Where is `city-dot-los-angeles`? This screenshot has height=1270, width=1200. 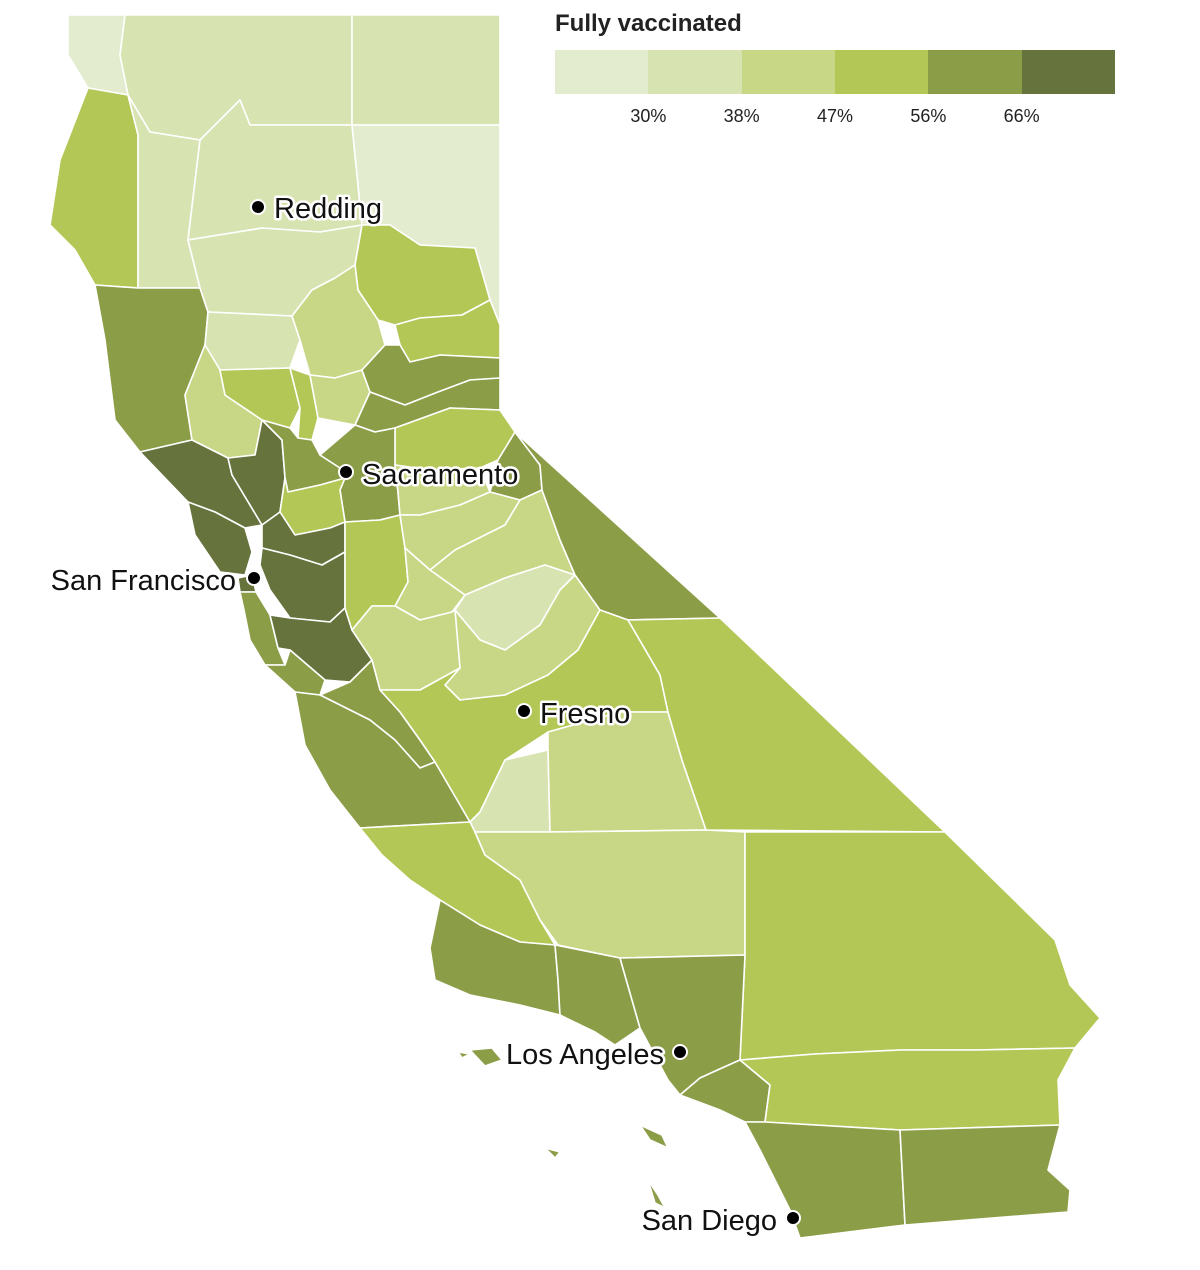
city-dot-los-angeles is located at coordinates (680, 1052).